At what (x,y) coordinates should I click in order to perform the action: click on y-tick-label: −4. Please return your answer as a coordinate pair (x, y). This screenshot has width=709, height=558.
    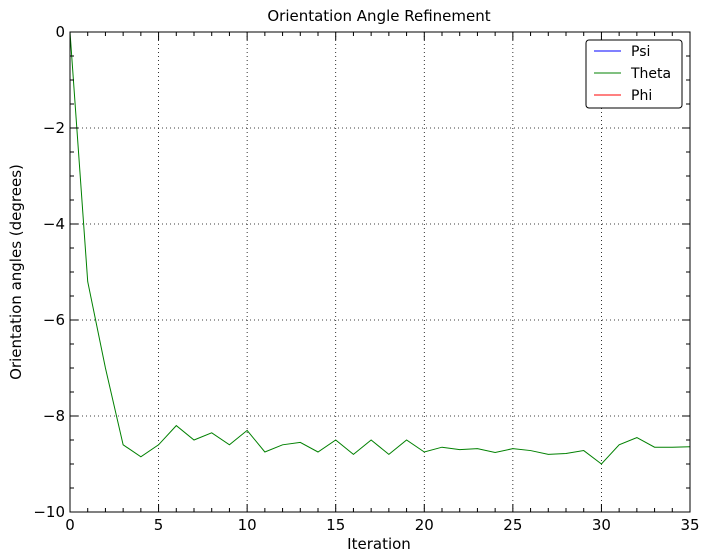
    Looking at the image, I should click on (54, 224).